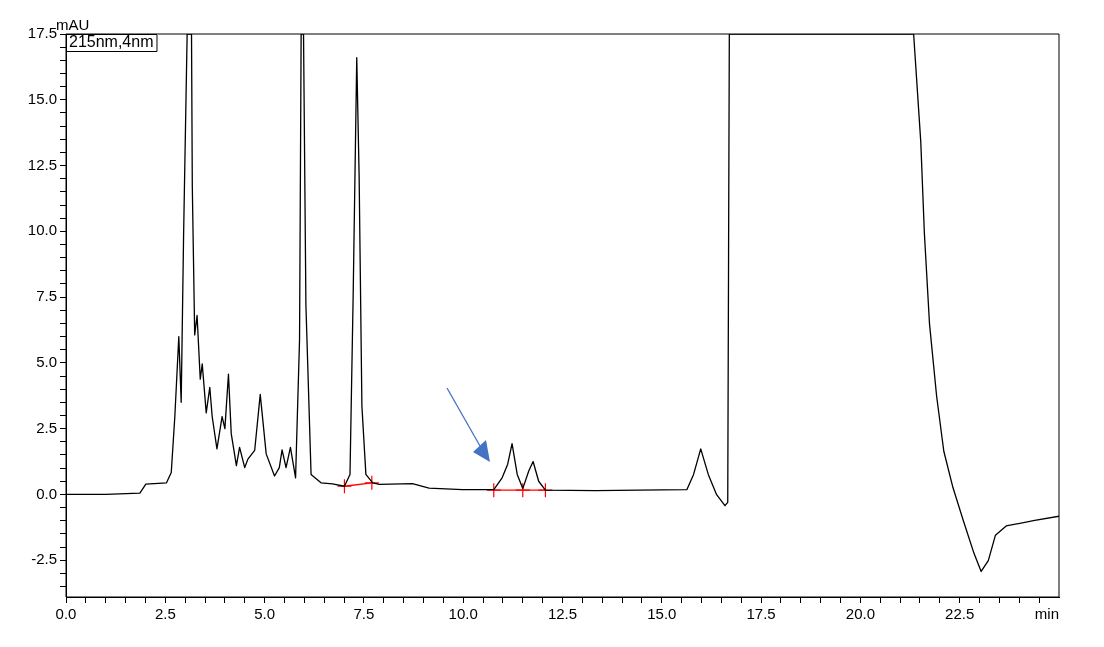 The image size is (1104, 647). What do you see at coordinates (265, 614) in the screenshot?
I see `x-tick-label: 5.0` at bounding box center [265, 614].